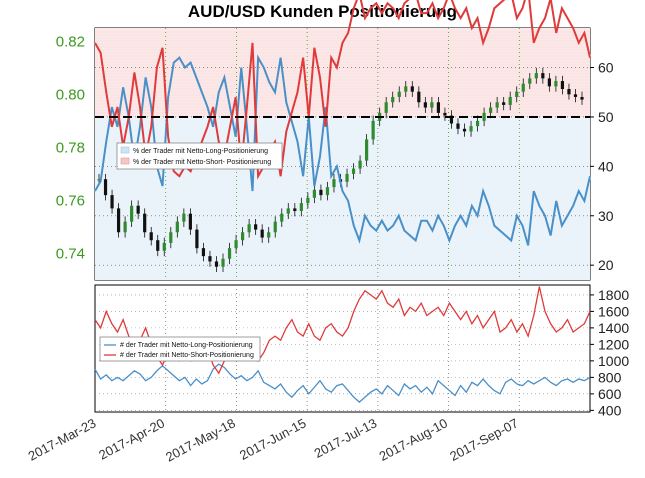  I want to click on date-tick-label: 2017-Mar-23, so click(62, 439).